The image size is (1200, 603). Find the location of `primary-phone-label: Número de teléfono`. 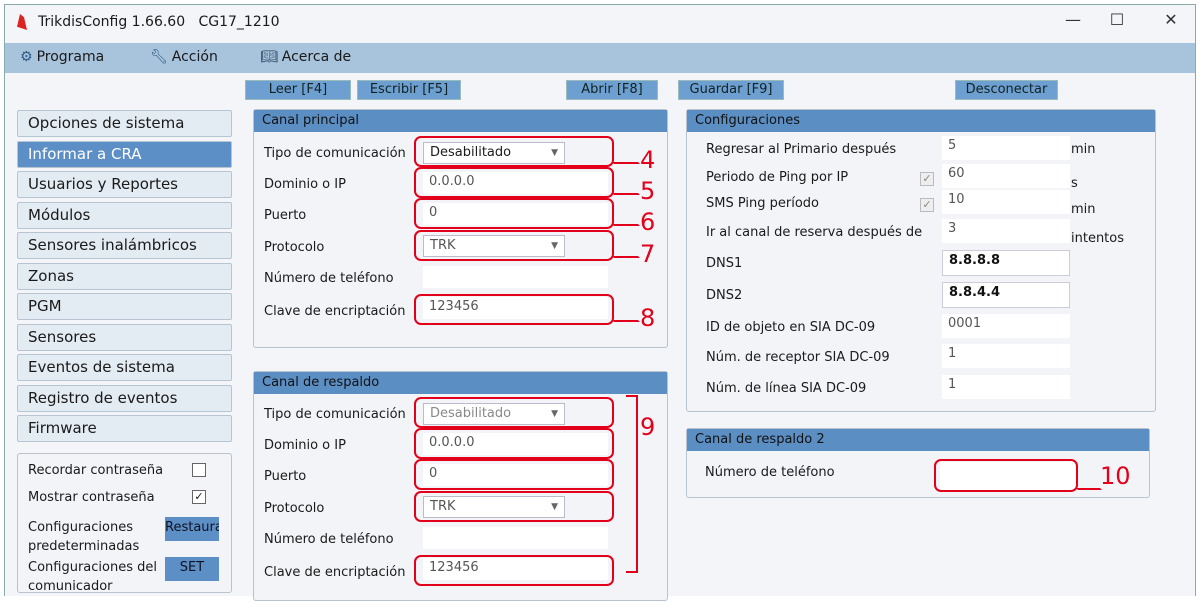

primary-phone-label: Número de teléfono is located at coordinates (329, 278).